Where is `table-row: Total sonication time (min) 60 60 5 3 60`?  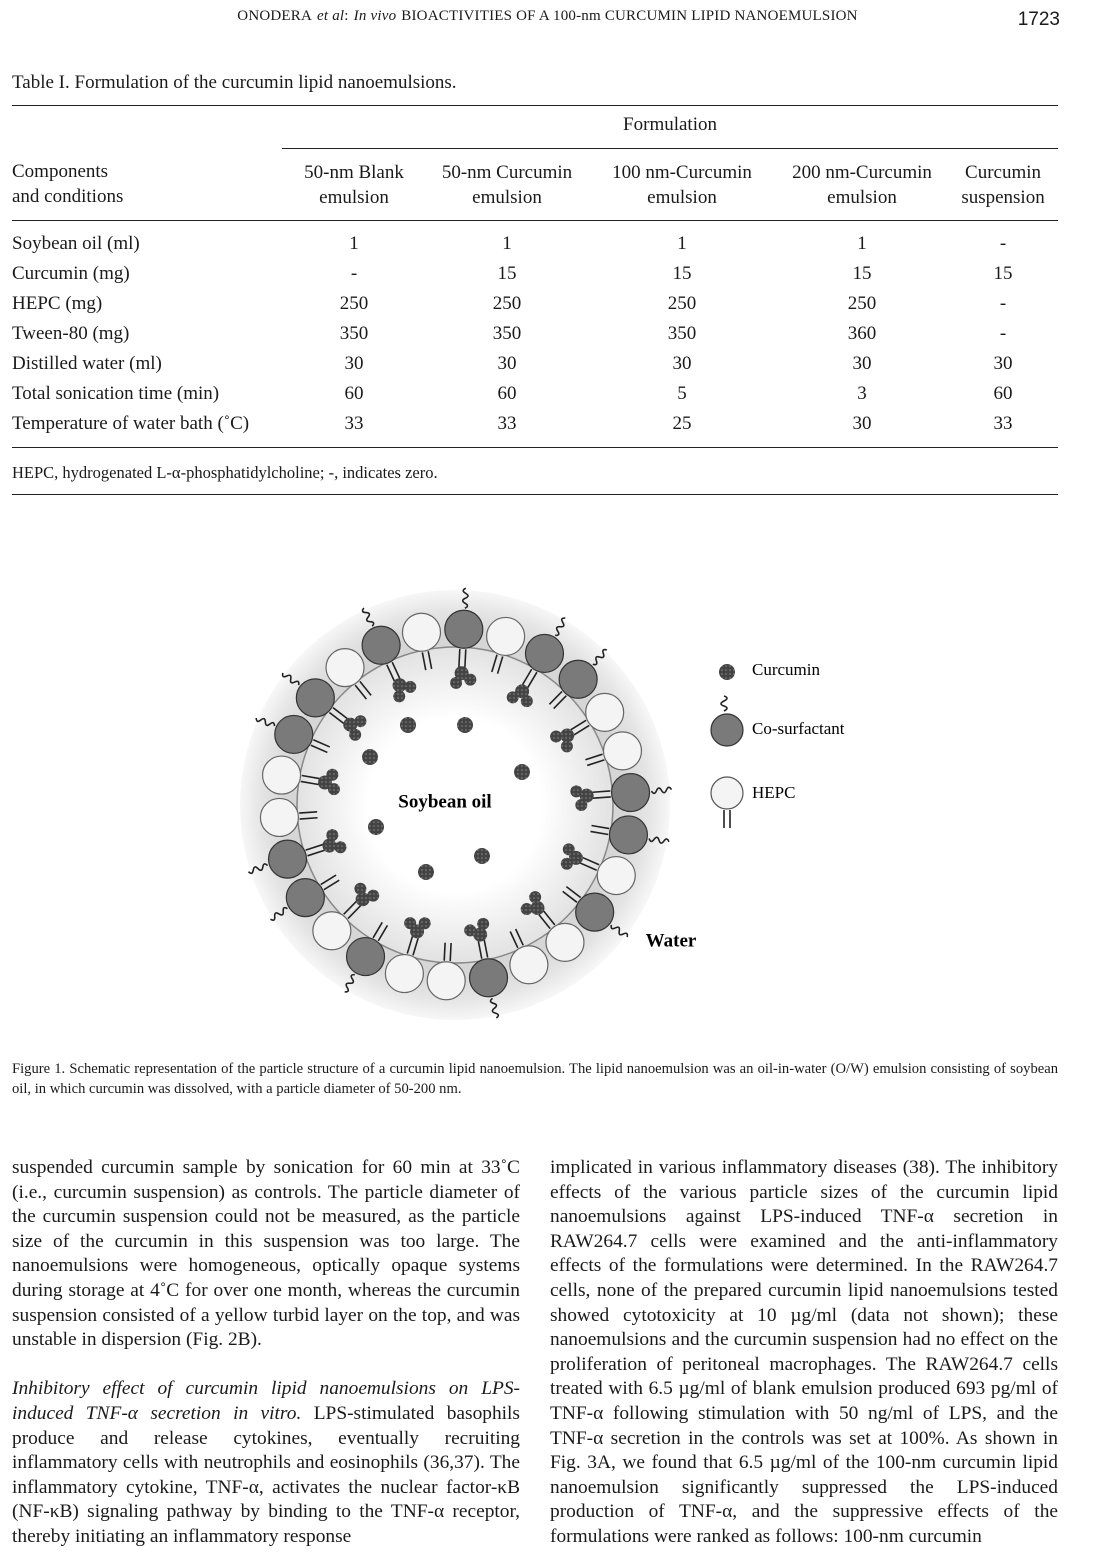
table-row: Total sonication time (min) 60 60 5 3 60 is located at coordinates (535, 394).